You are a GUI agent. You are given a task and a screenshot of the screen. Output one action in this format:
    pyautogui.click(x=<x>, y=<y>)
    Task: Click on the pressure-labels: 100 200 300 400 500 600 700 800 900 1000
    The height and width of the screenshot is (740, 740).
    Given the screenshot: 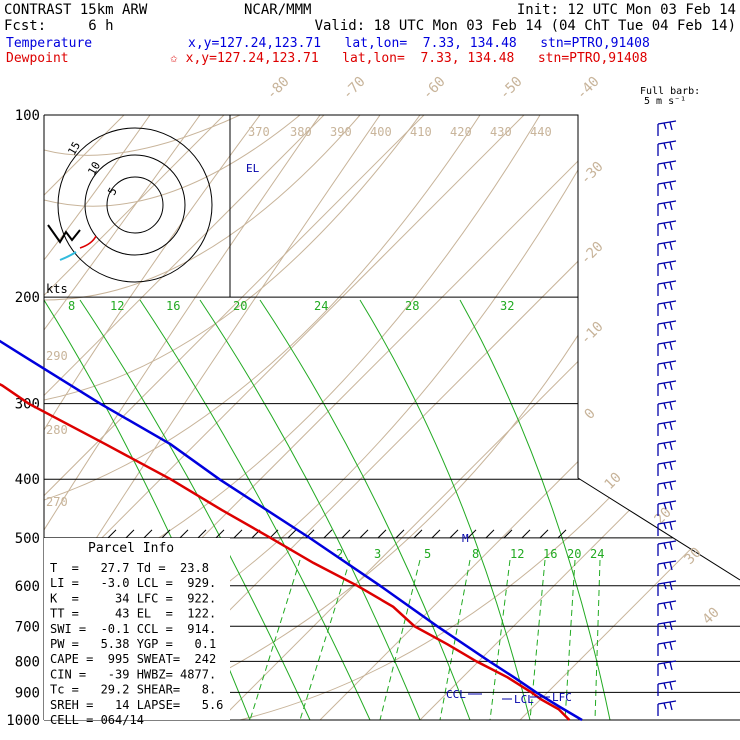 What is the action you would take?
    pyautogui.click(x=23, y=418)
    